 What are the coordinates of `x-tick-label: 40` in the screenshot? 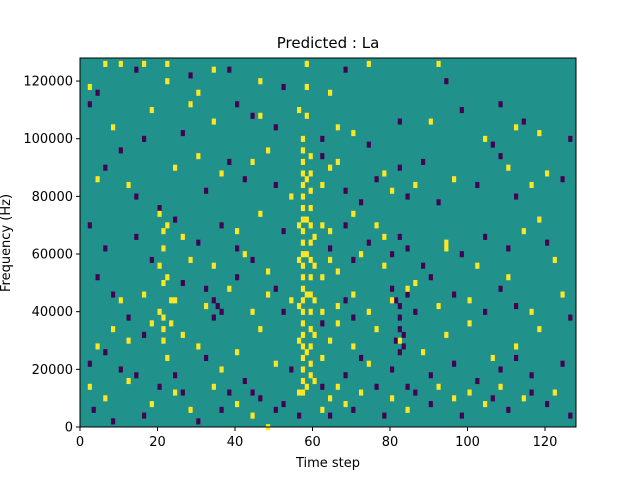 It's located at (235, 442).